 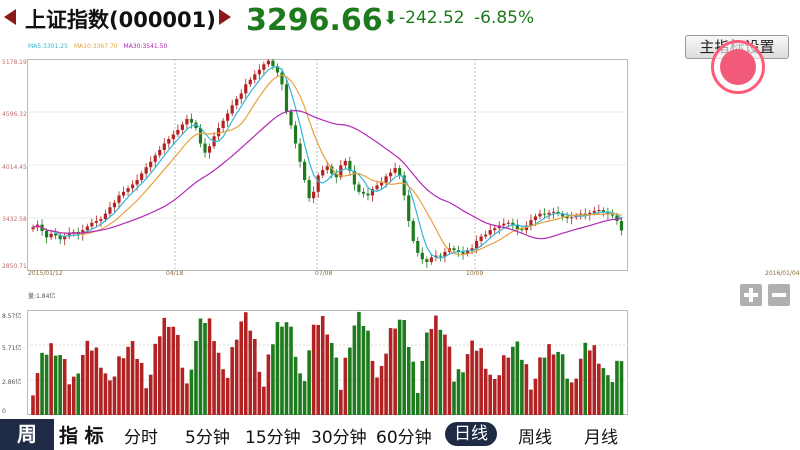 What do you see at coordinates (27, 434) in the screenshot?
I see `tab-week: 周` at bounding box center [27, 434].